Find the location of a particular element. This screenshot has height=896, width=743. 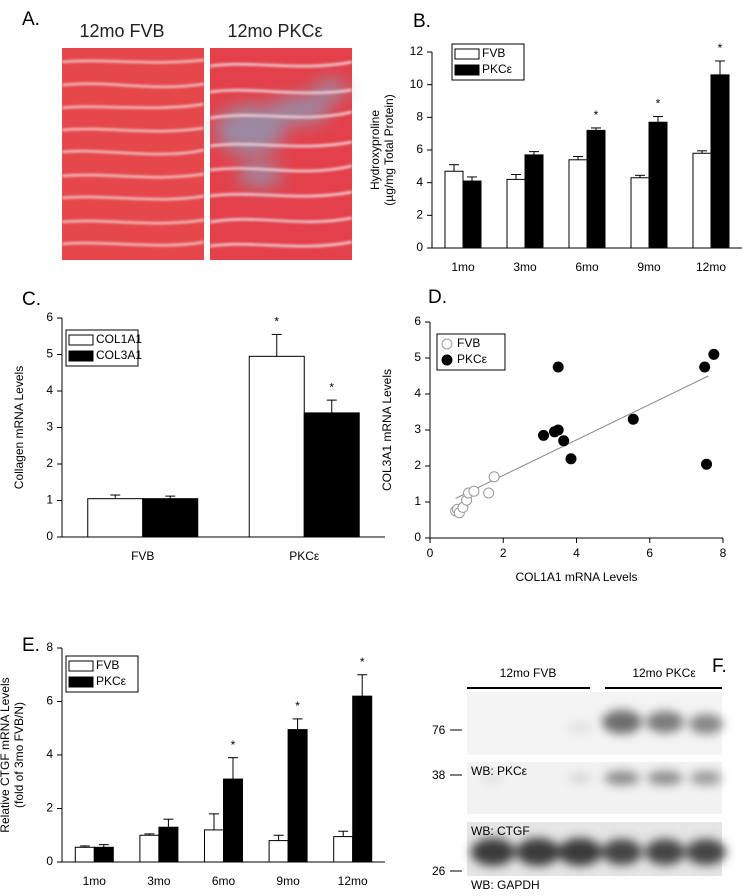

x-tick-label: PKCε is located at coordinates (304, 556).